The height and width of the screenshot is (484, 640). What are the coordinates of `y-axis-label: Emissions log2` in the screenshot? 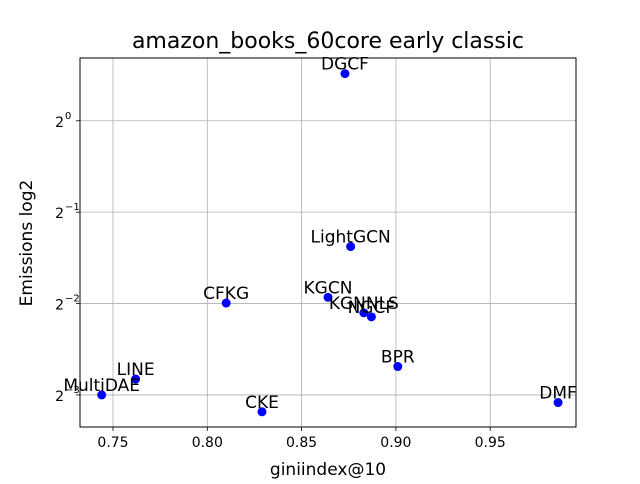 It's located at (27, 243).